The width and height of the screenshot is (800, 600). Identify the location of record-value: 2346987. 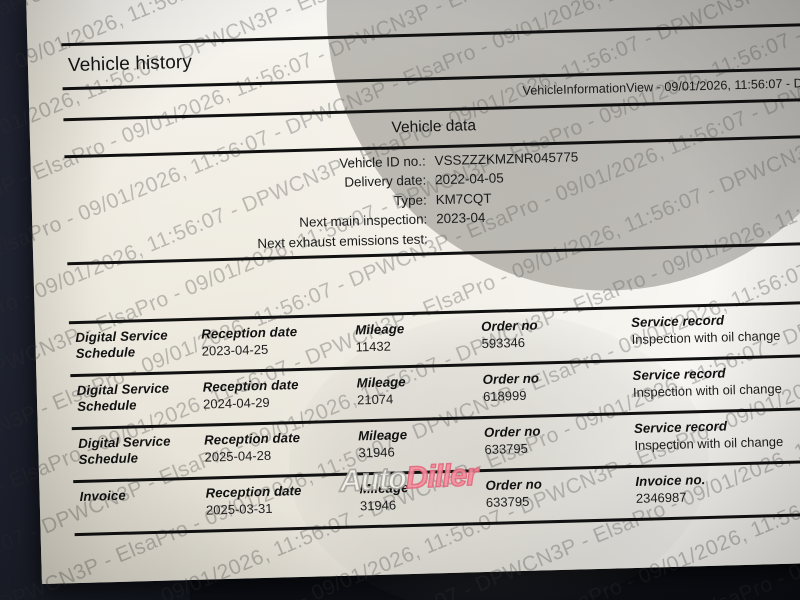
(661, 497).